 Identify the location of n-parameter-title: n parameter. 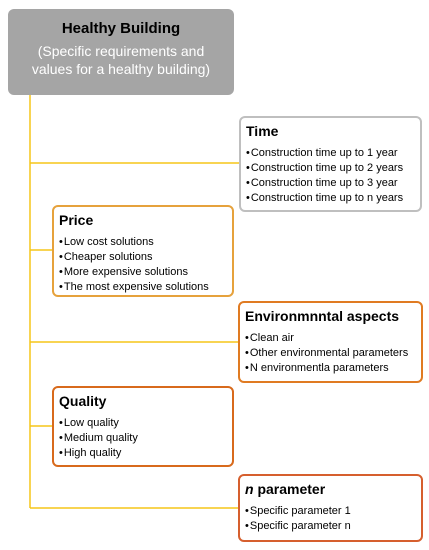
(331, 489).